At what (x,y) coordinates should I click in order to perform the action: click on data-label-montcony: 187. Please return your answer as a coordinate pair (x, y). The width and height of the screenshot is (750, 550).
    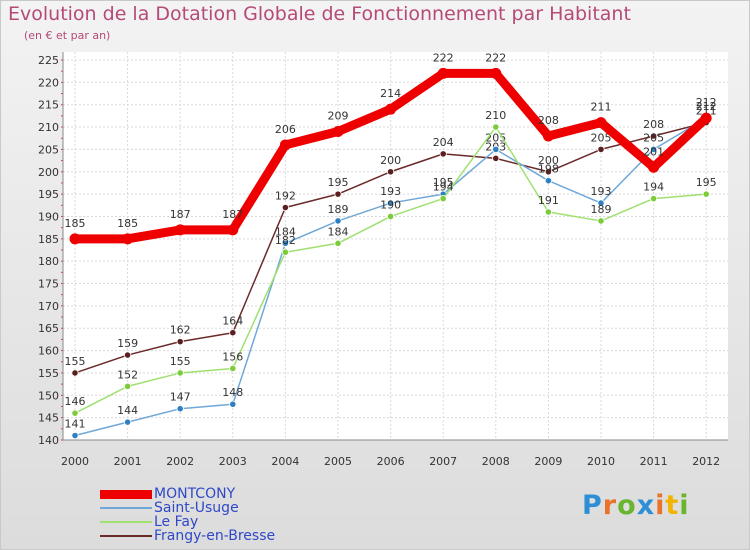
    Looking at the image, I should click on (232, 214).